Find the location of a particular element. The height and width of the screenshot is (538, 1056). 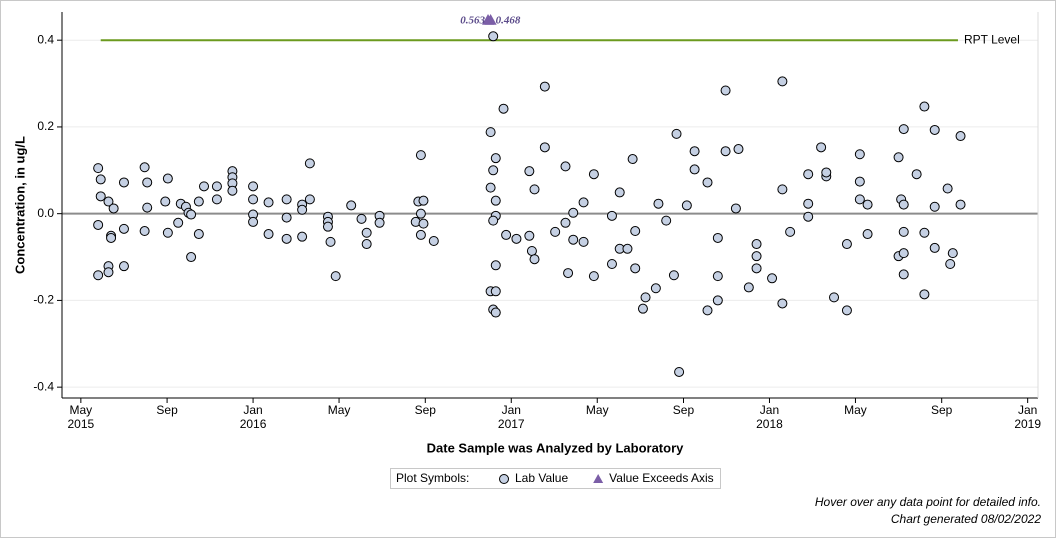

legend-label: Value Exceeds Axis is located at coordinates (661, 478).